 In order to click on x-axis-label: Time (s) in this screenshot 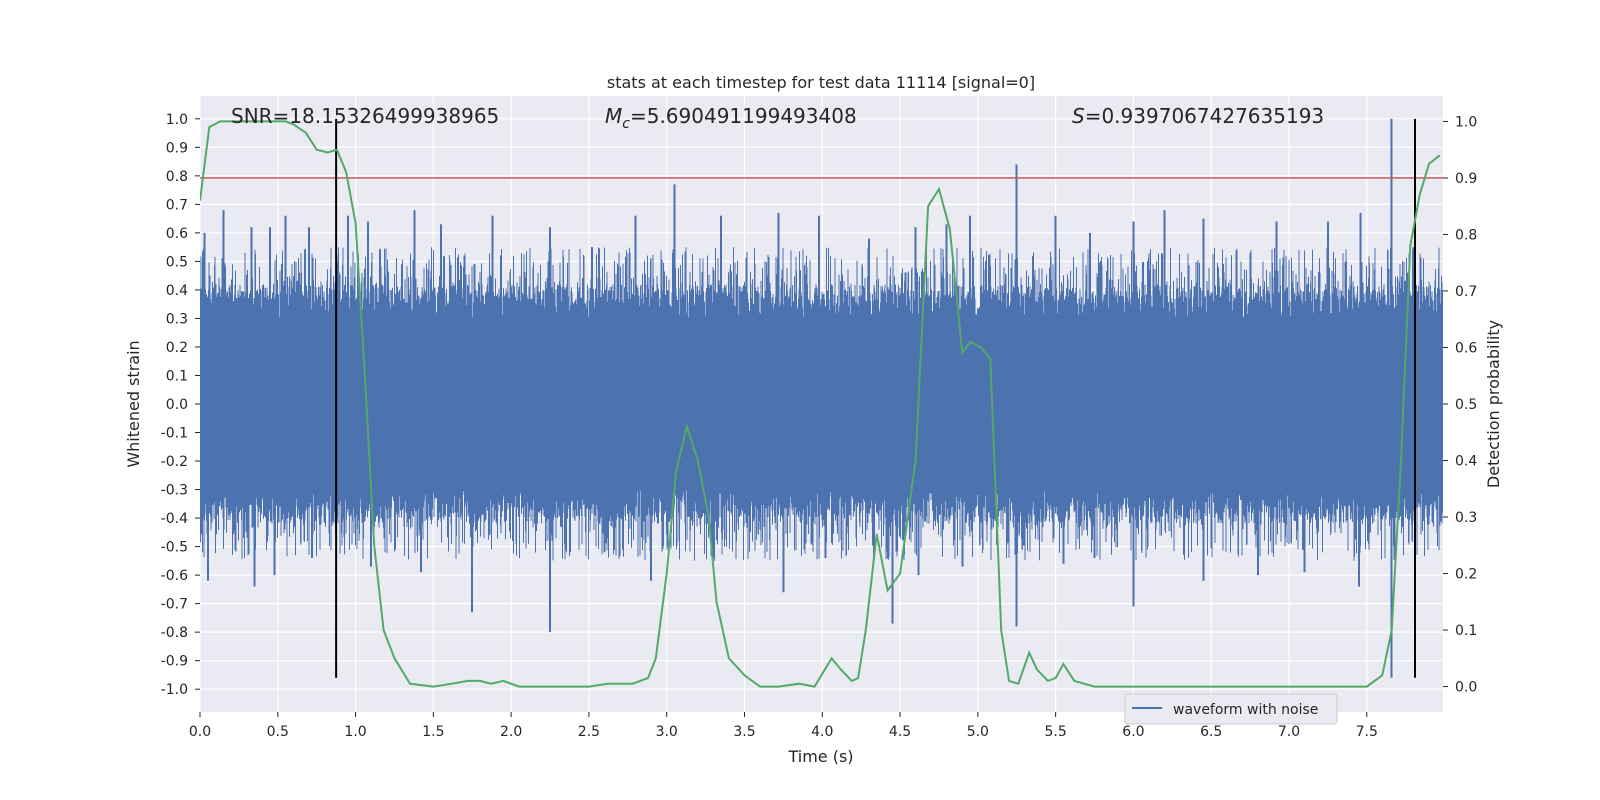, I will do `click(820, 756)`.